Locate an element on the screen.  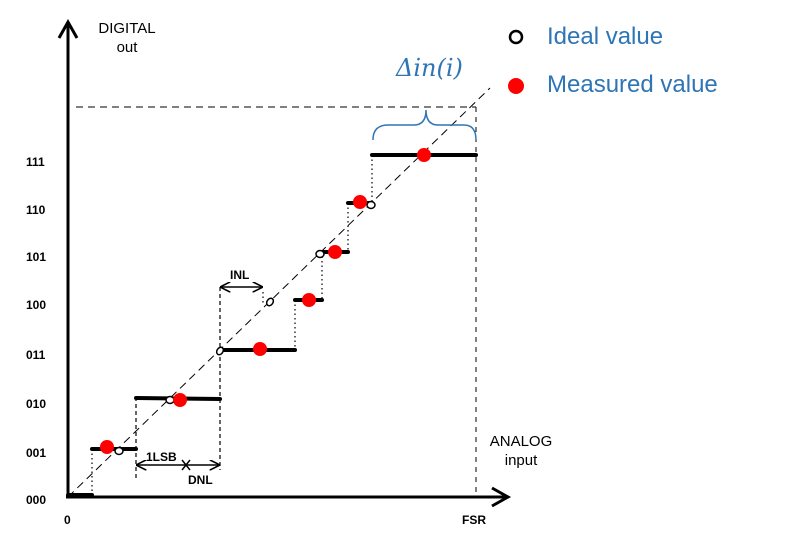
delta-in-label: Δin(i) is located at coordinates (429, 68).